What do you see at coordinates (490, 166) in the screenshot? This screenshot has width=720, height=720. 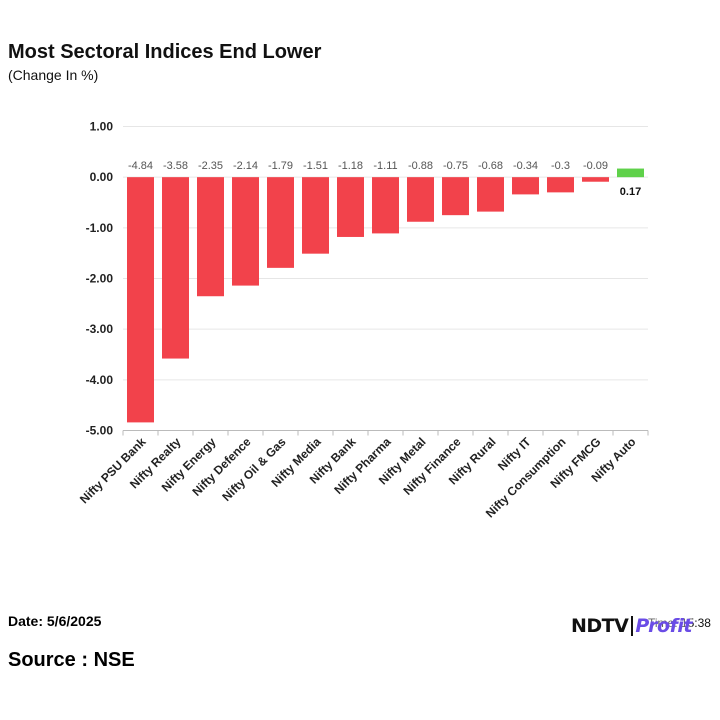 I see `data-label: -0.68` at bounding box center [490, 166].